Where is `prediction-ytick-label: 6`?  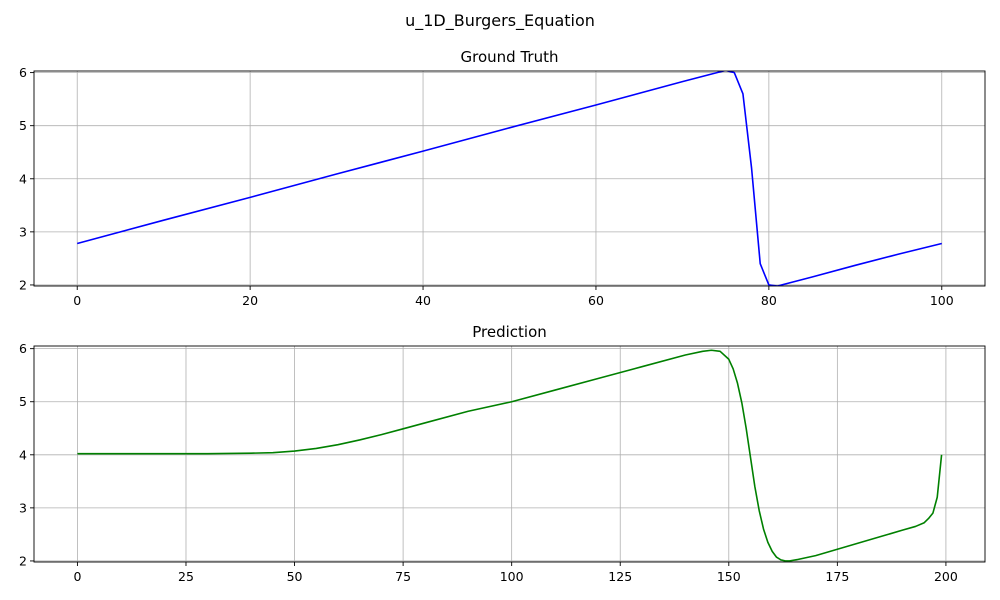 prediction-ytick-label: 6 is located at coordinates (23, 348).